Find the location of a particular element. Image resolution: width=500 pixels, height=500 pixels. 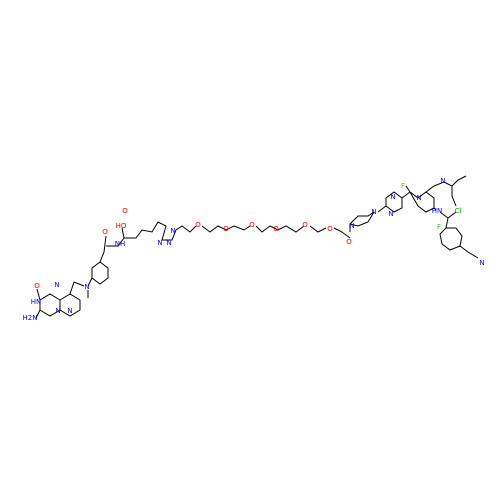

atom-label: NH is located at coordinates (120, 244).